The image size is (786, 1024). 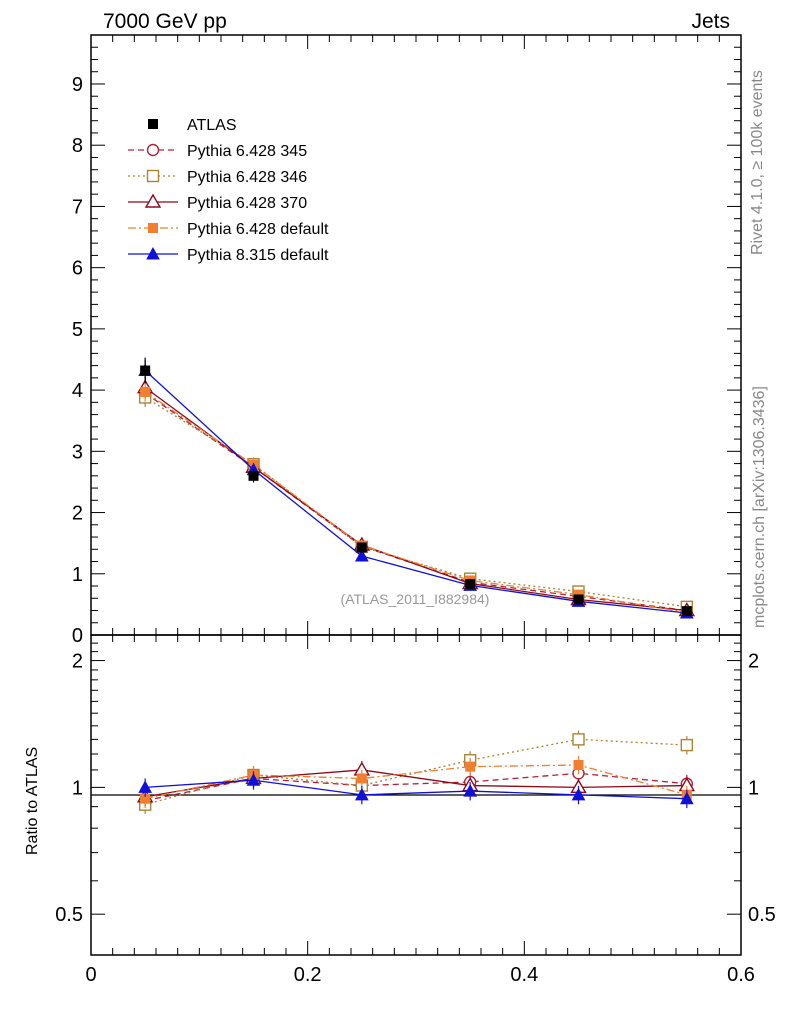 What do you see at coordinates (258, 229) in the screenshot?
I see `legend-label-3: Pythia 6.428 default` at bounding box center [258, 229].